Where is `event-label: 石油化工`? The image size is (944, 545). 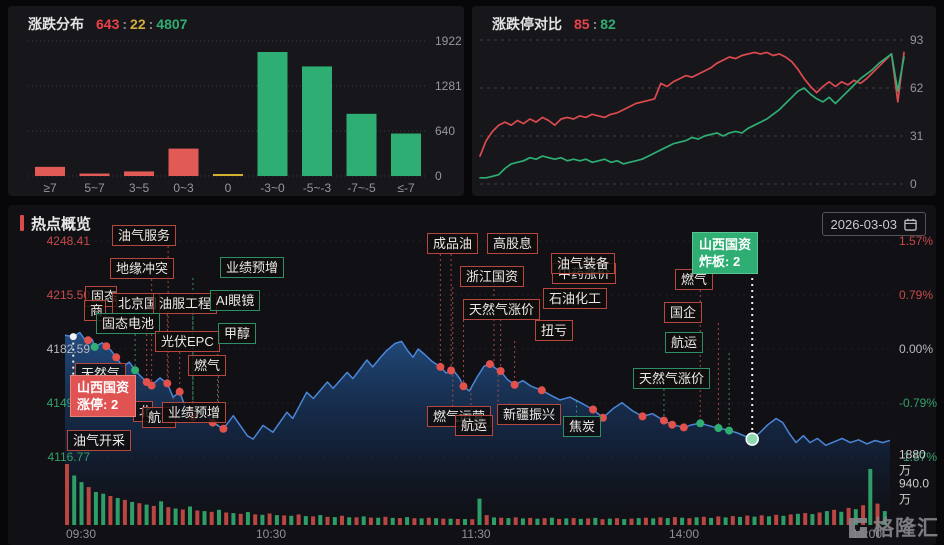 event-label: 石油化工 is located at coordinates (575, 298).